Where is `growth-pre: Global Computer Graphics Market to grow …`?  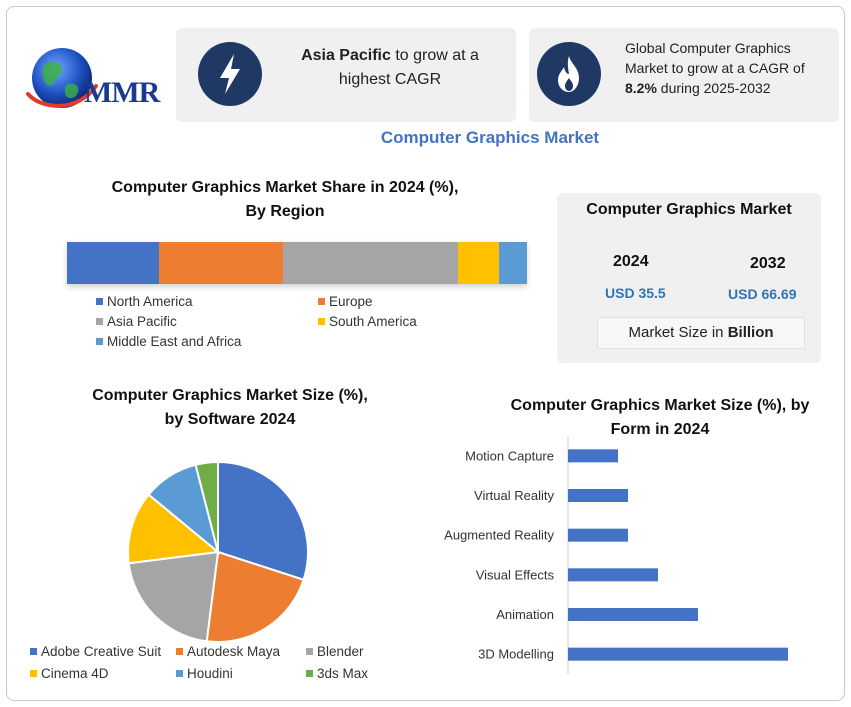 growth-pre: Global Computer Graphics Market to grow … is located at coordinates (715, 58).